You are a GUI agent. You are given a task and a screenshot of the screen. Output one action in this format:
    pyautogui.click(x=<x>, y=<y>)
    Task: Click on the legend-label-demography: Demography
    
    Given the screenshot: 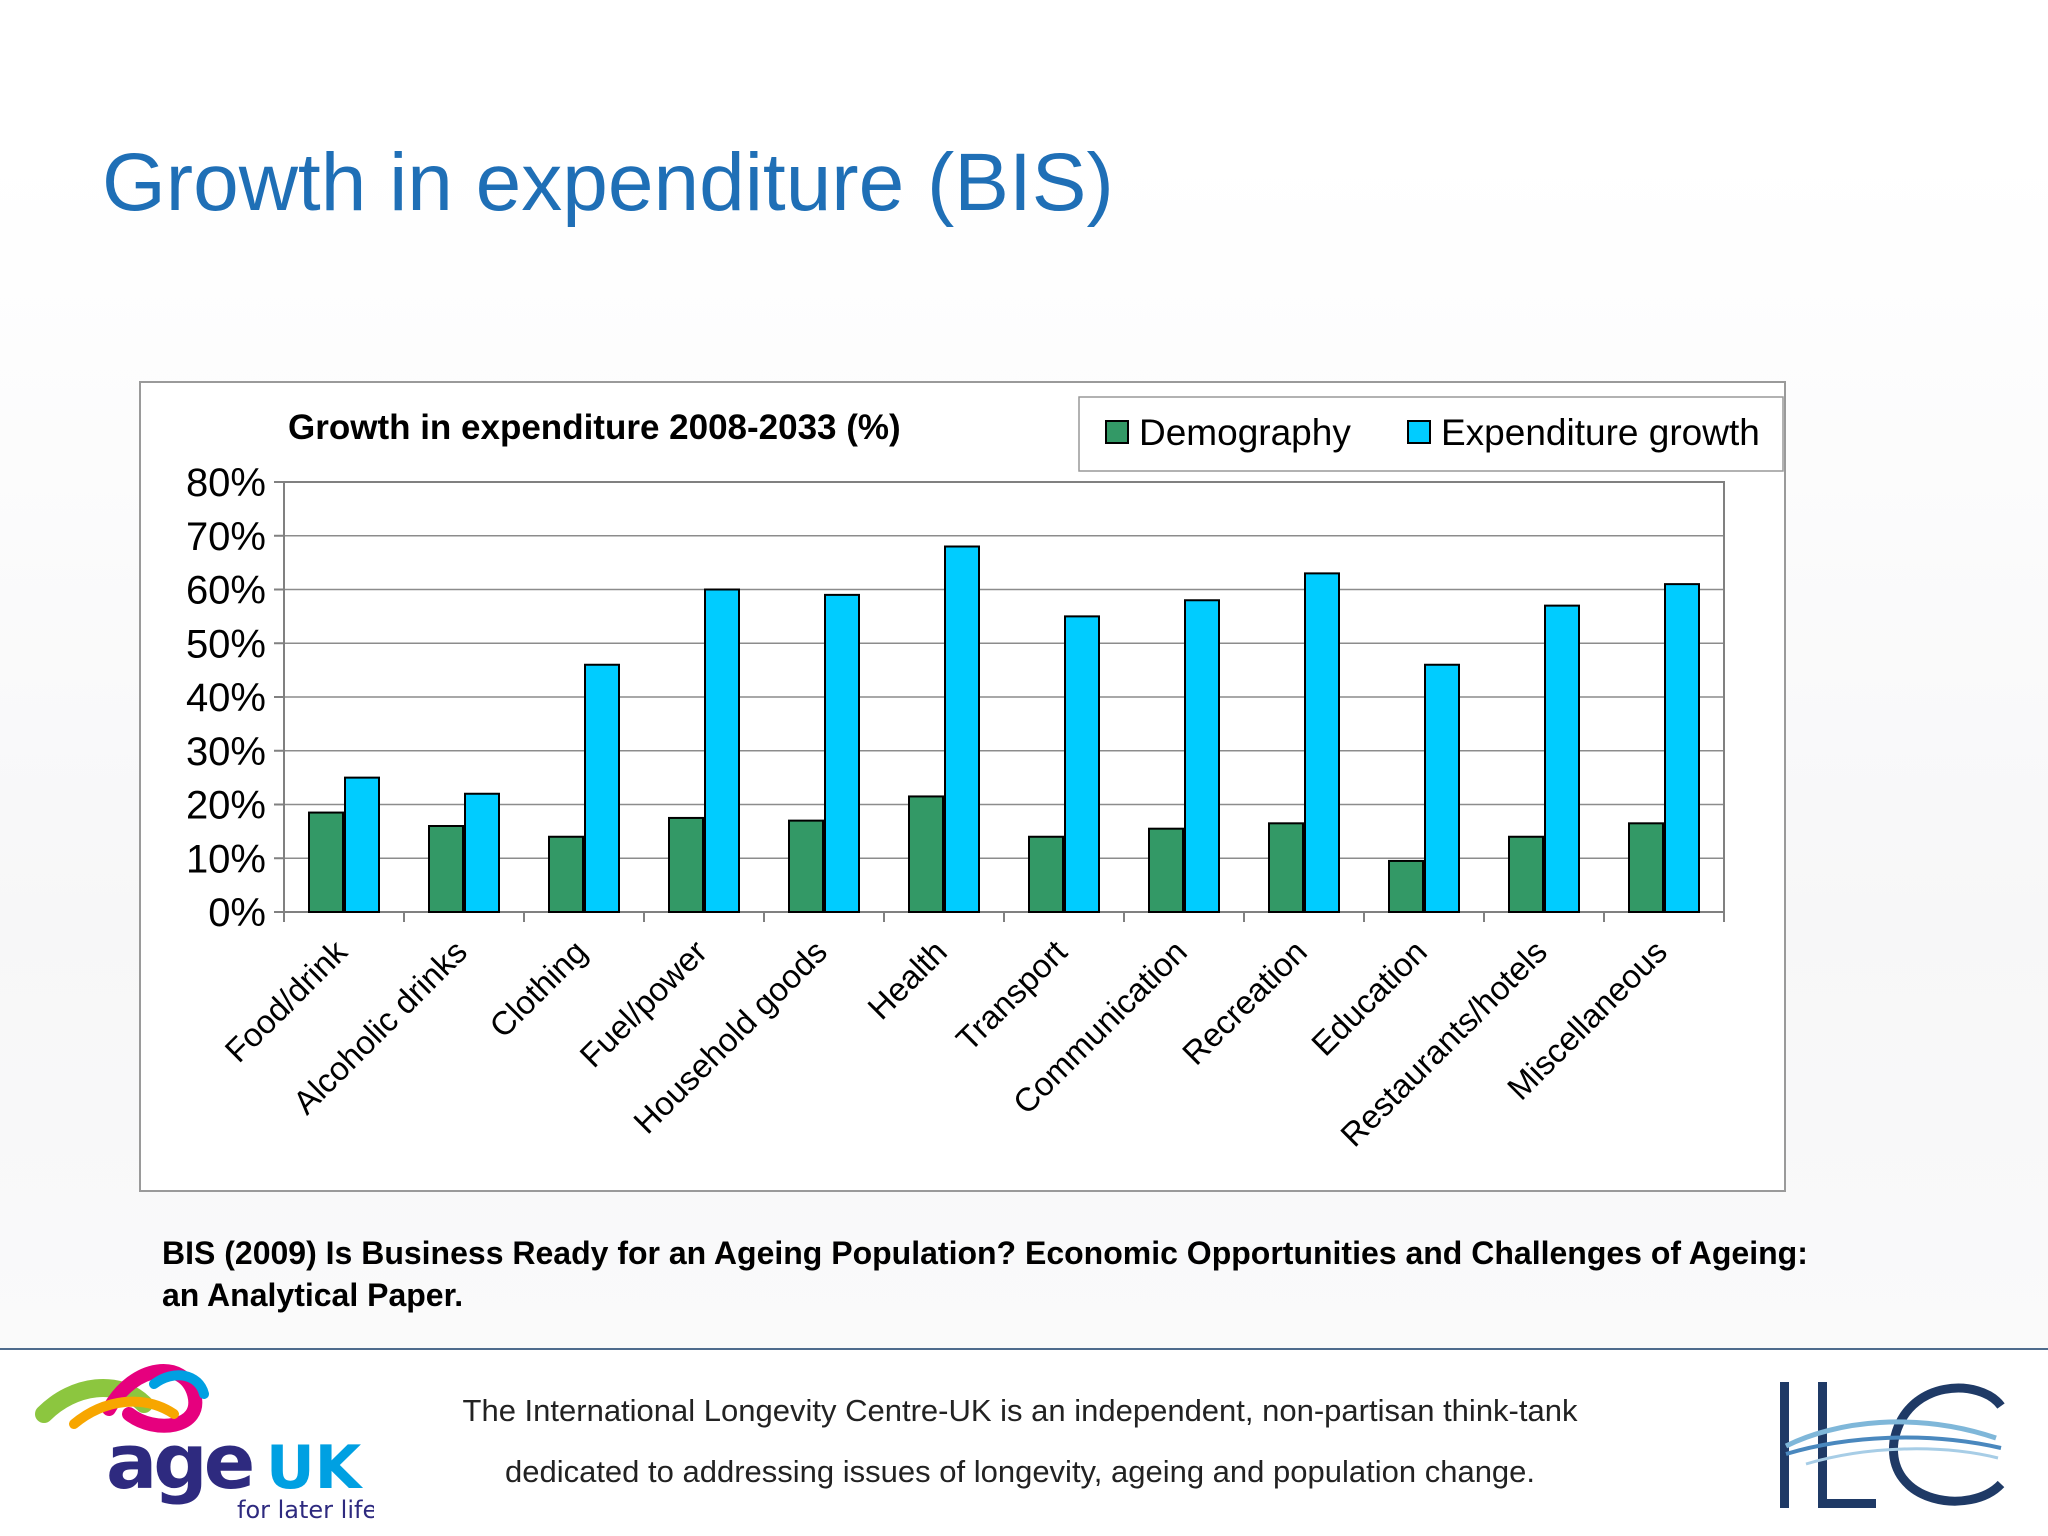 What is the action you would take?
    pyautogui.click(x=1245, y=432)
    